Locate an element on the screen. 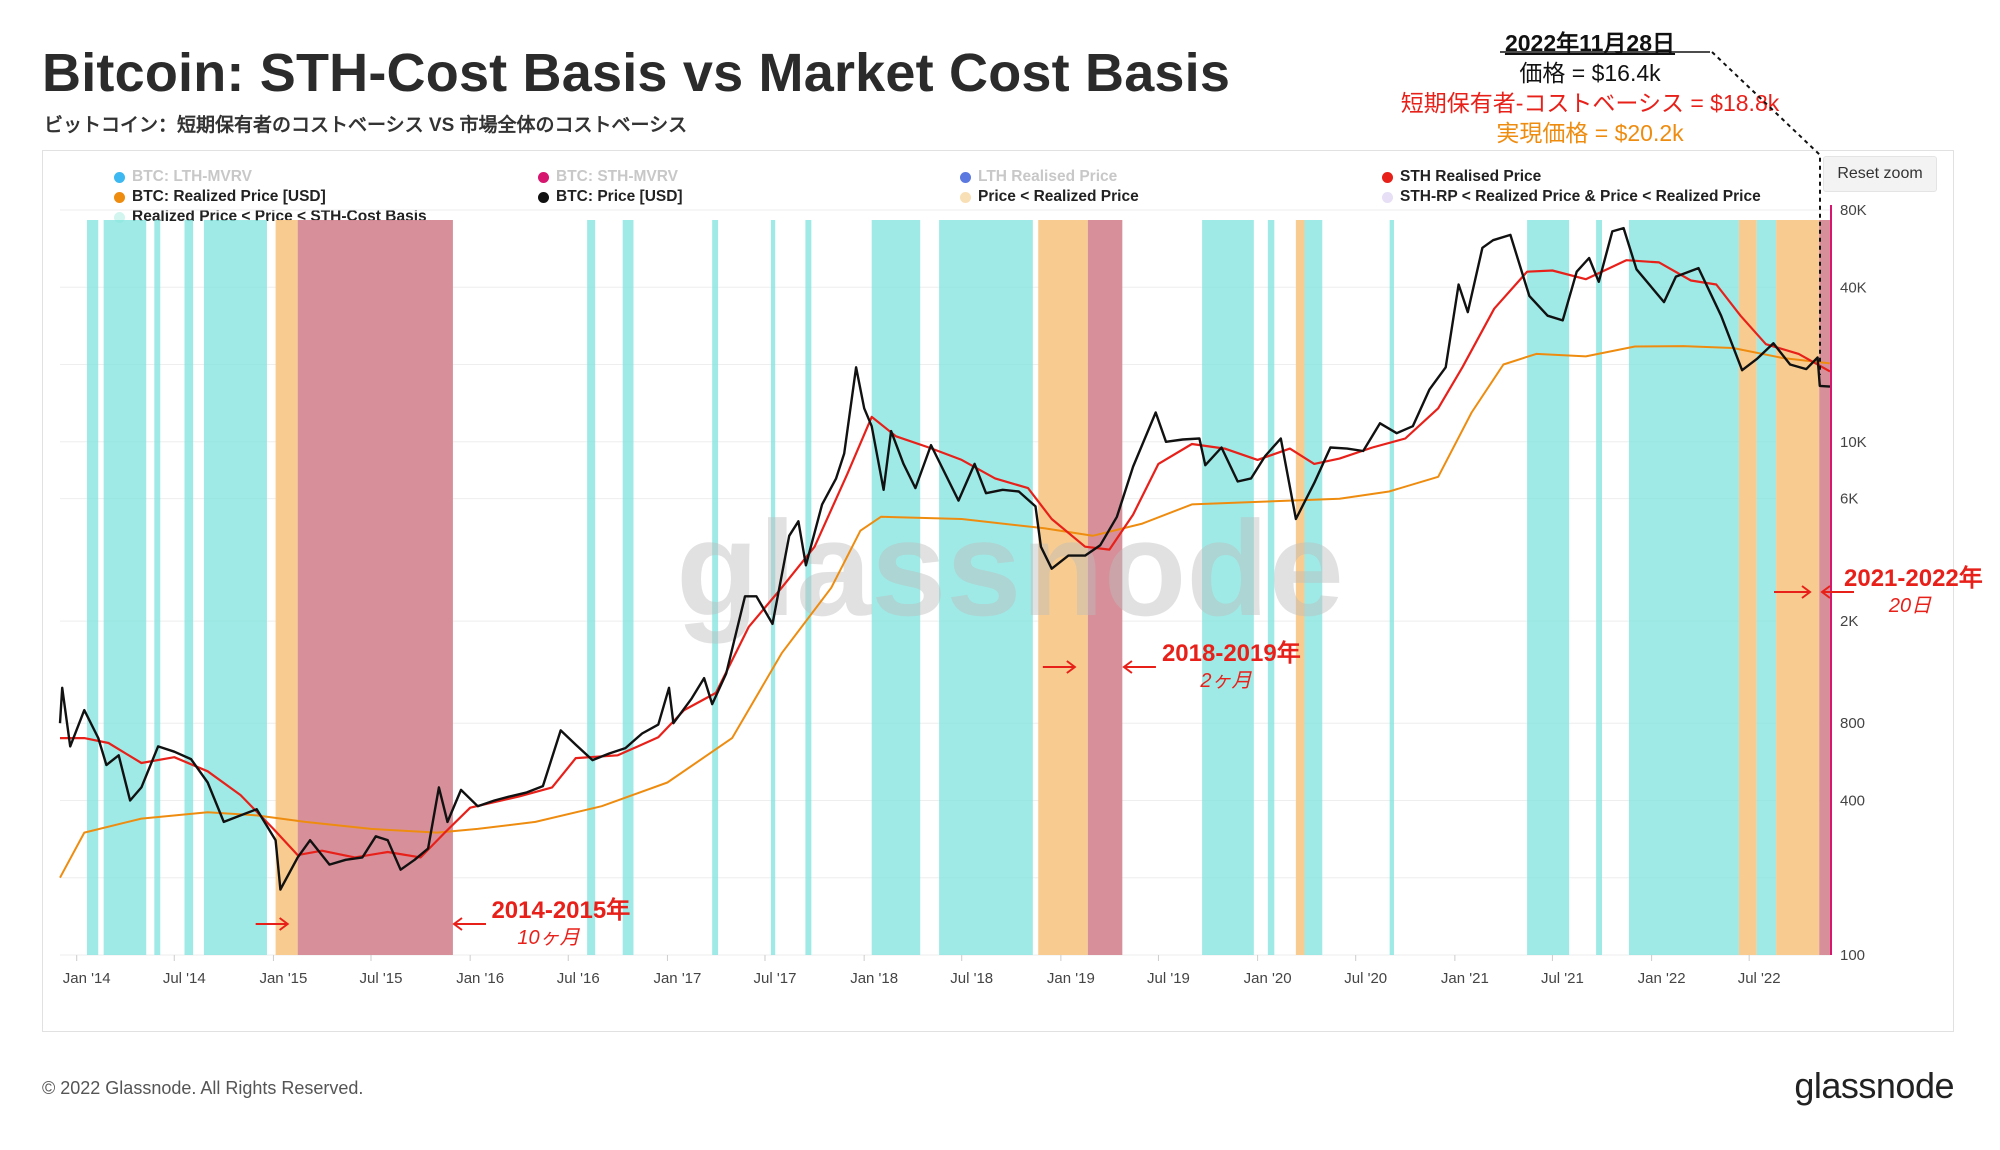 This screenshot has height=1150, width=2000. era-sub-2021-2022: 20日 is located at coordinates (1910, 606).